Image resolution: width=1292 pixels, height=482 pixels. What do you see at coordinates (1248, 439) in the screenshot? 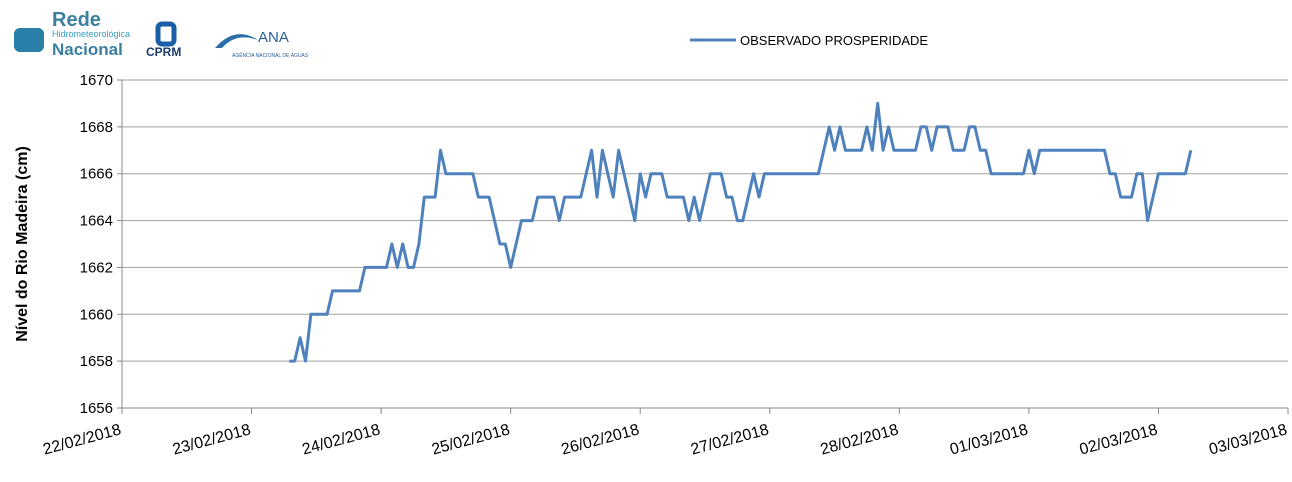
I see `x-tick-label: 03/03/2018` at bounding box center [1248, 439].